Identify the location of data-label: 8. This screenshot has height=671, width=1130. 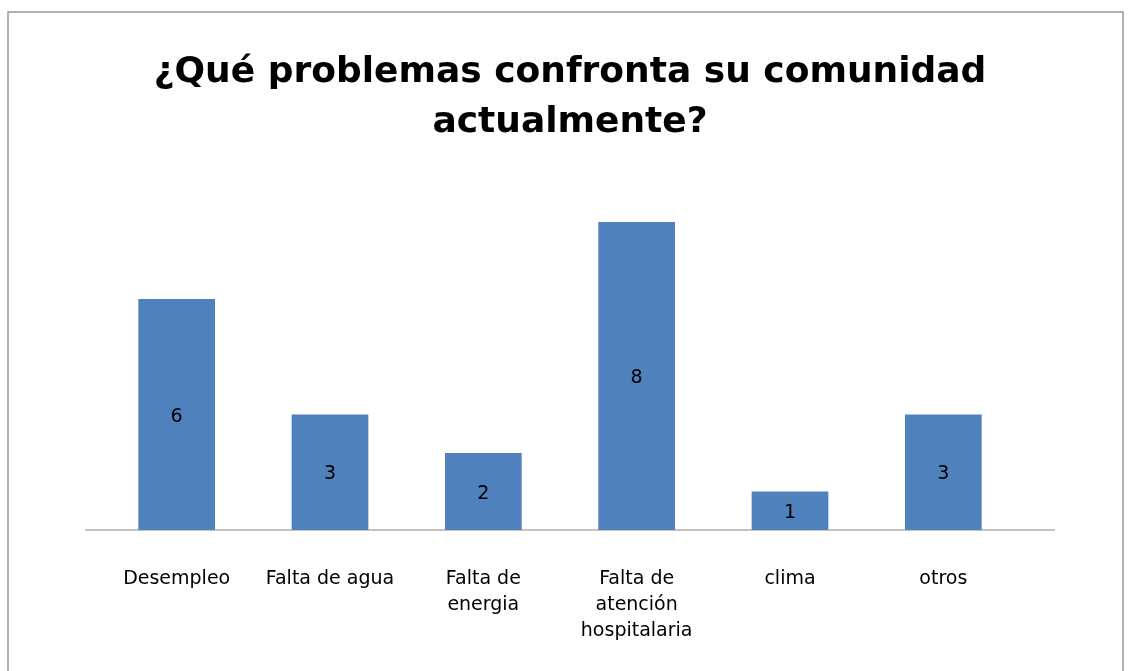
(636, 376).